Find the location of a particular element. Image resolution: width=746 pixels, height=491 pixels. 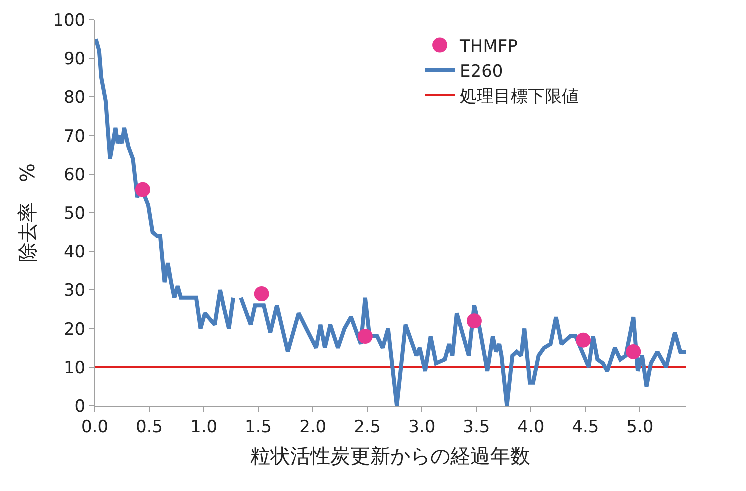

y-axis-title: 除去率 % is located at coordinates (28, 213).